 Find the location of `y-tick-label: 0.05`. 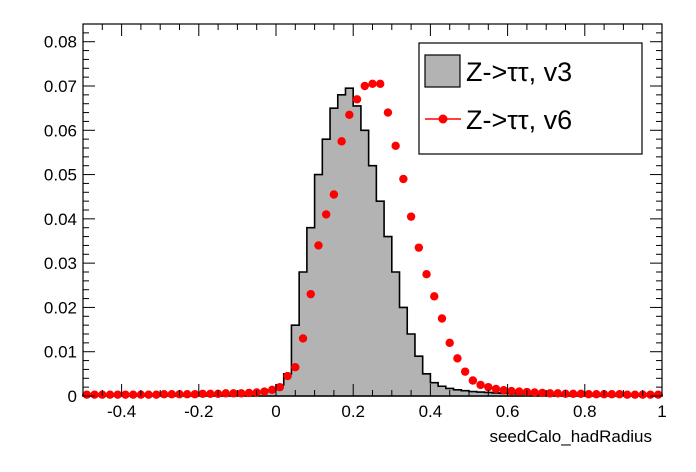

y-tick-label: 0.05 is located at coordinates (60, 175).